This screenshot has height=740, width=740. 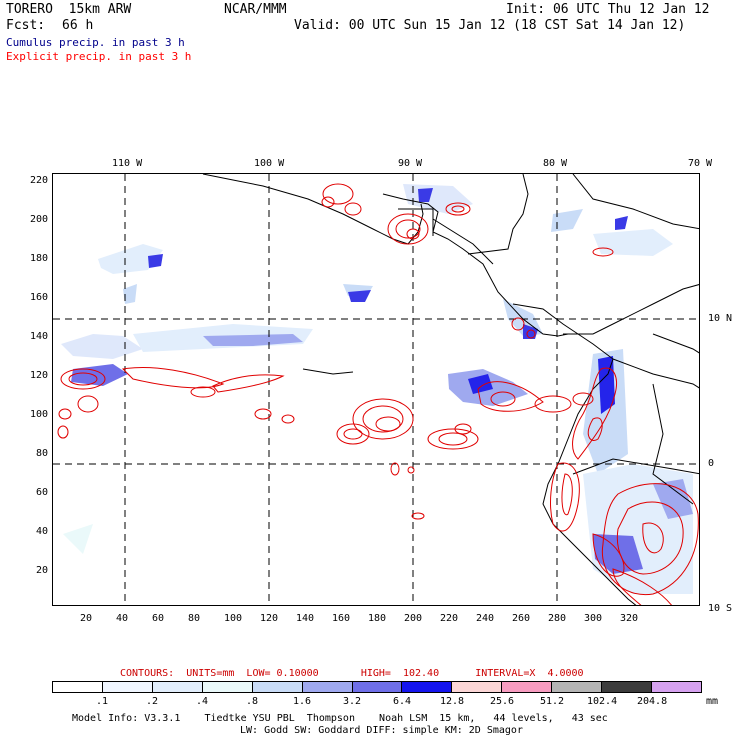 What do you see at coordinates (485, 618) in the screenshot?
I see `x-tick-label: 240` at bounding box center [485, 618].